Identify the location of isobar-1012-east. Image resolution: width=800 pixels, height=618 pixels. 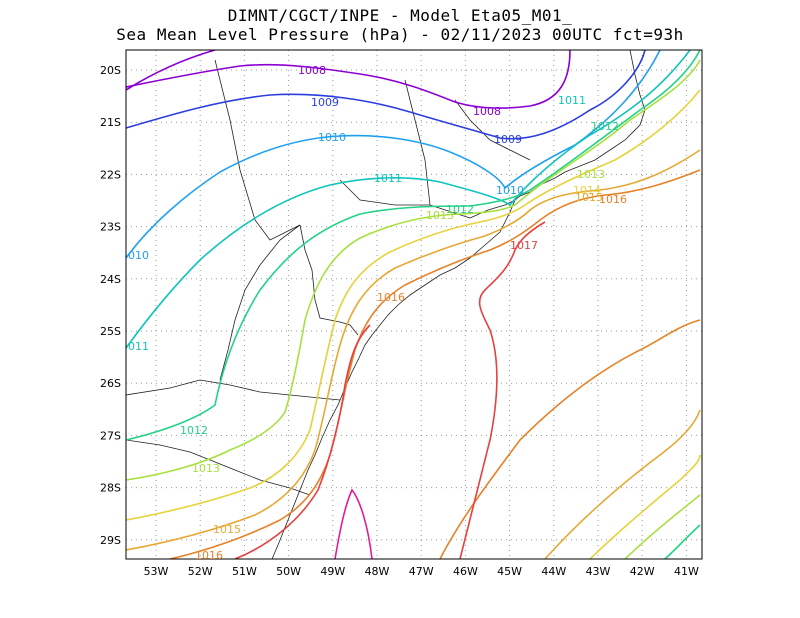
(682, 541).